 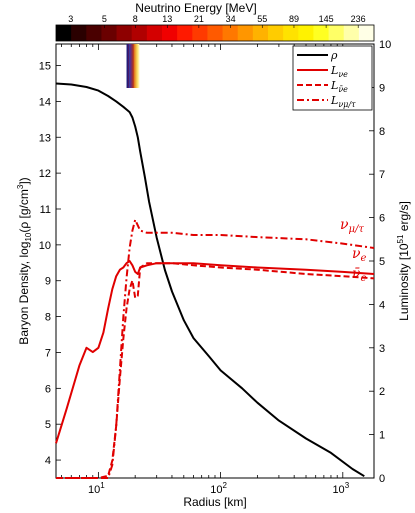 I want to click on legend: ρ Lνe Lν̄e Lνμ/τ, so click(x=332, y=78).